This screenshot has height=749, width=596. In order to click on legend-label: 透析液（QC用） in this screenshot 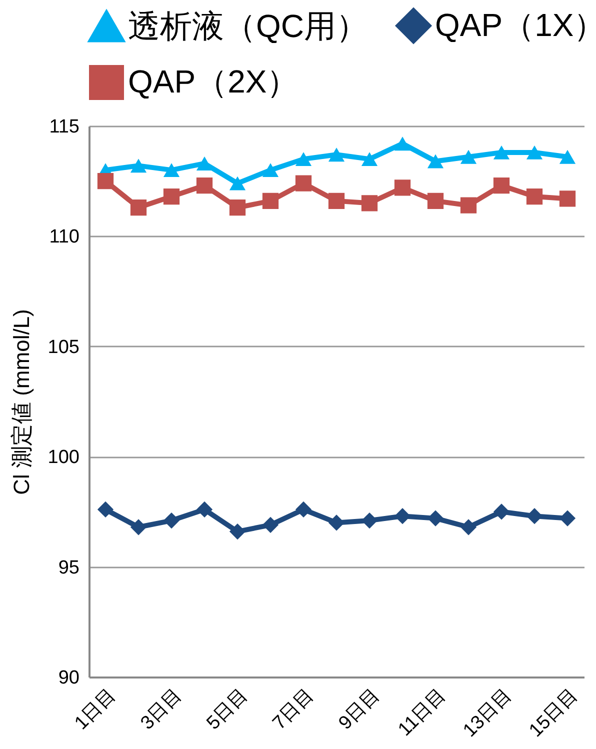, I will do `click(248, 26)`.